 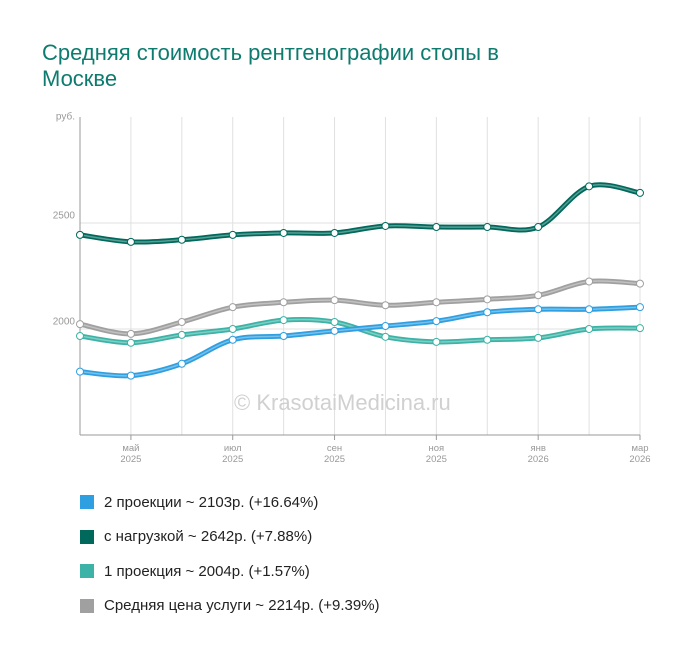 What do you see at coordinates (131, 454) in the screenshot?
I see `x-tick-label: май 2025` at bounding box center [131, 454].